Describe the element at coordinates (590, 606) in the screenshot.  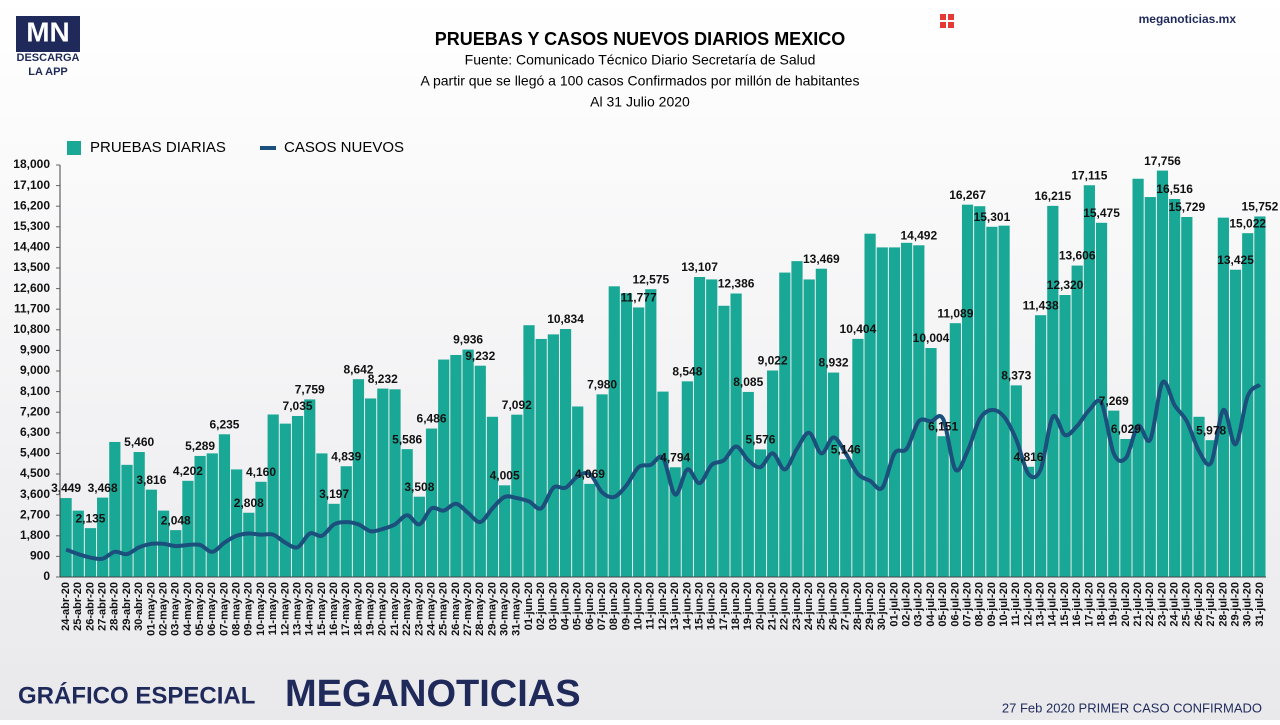
I see `x-tick-label: 06-jun-20` at that location.